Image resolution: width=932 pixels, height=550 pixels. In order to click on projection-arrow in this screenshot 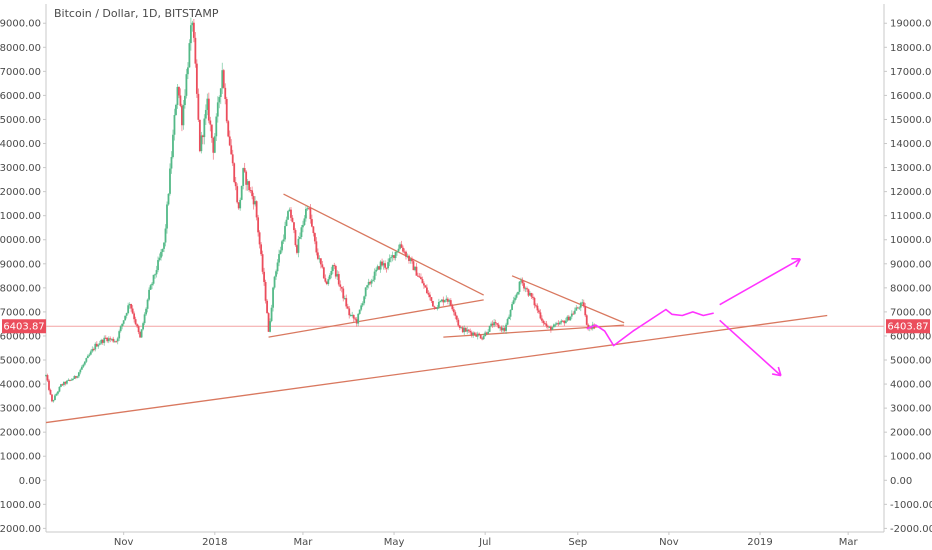, I will do `click(750, 348)`.